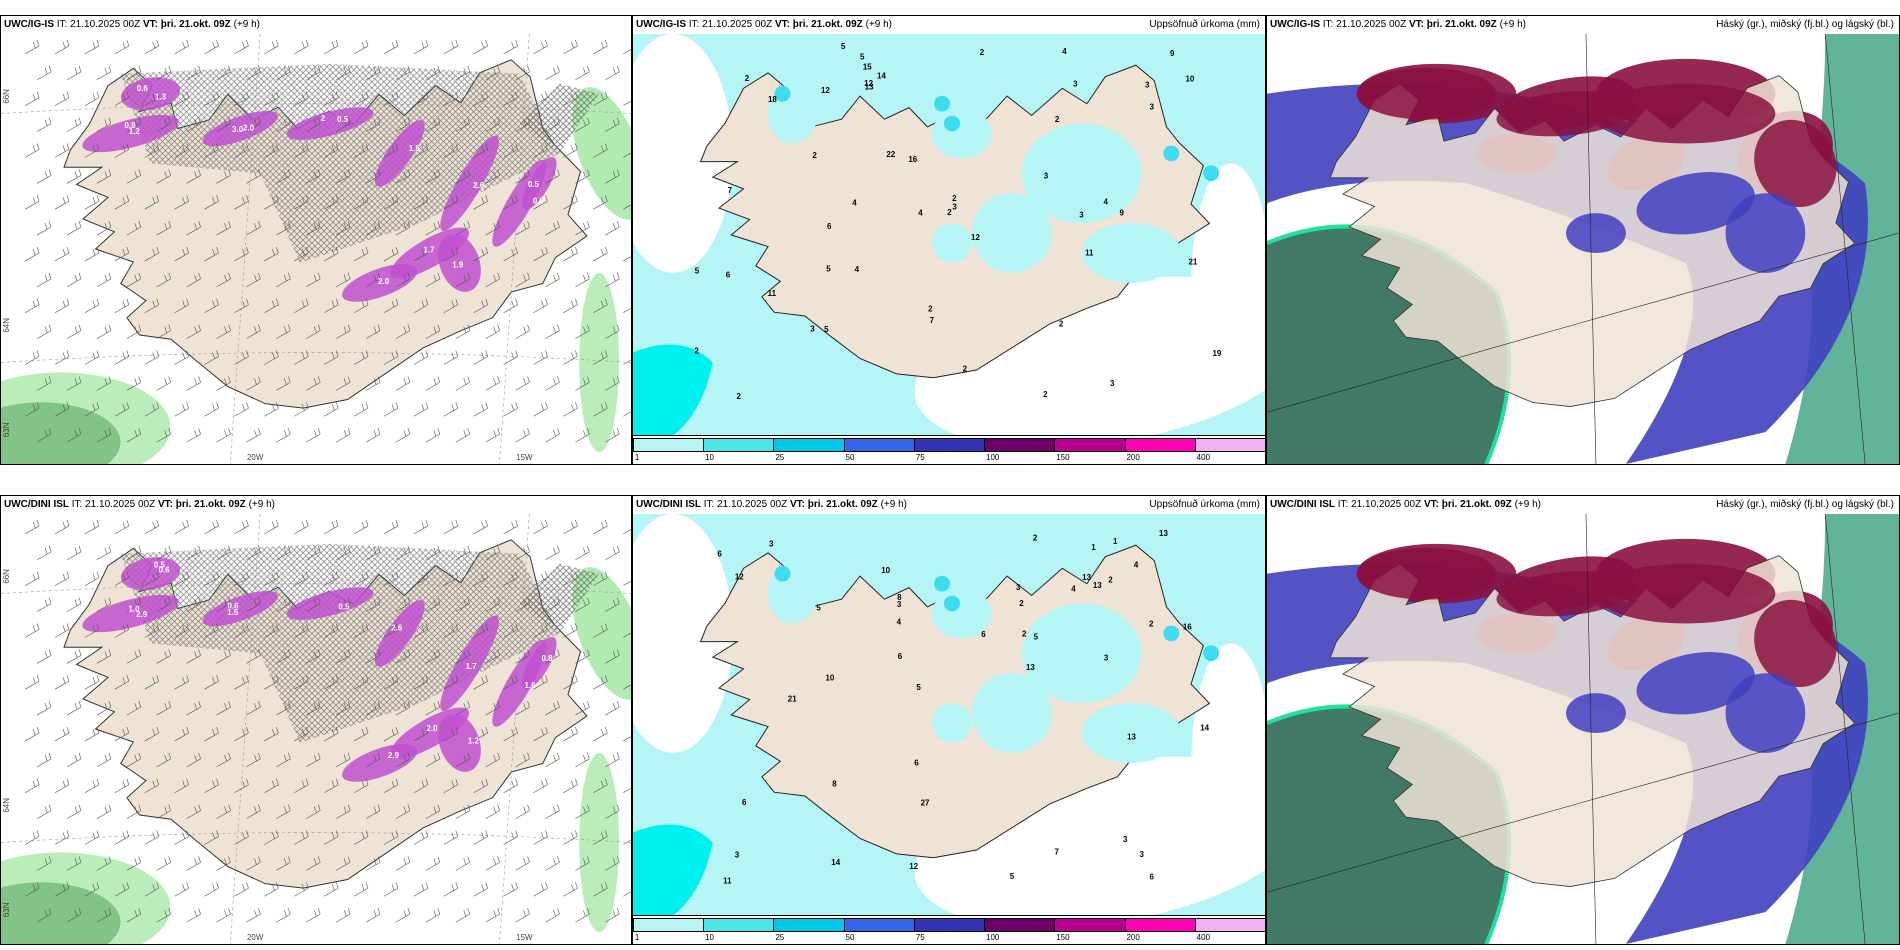 The height and width of the screenshot is (950, 1900). I want to click on legend-label: 200, so click(1133, 937).